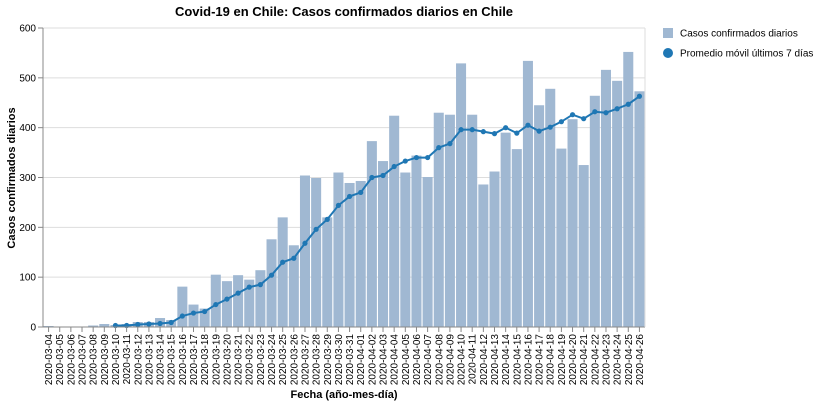 This screenshot has width=817, height=406. I want to click on x-tick-label: 2020-03-09, so click(105, 360).